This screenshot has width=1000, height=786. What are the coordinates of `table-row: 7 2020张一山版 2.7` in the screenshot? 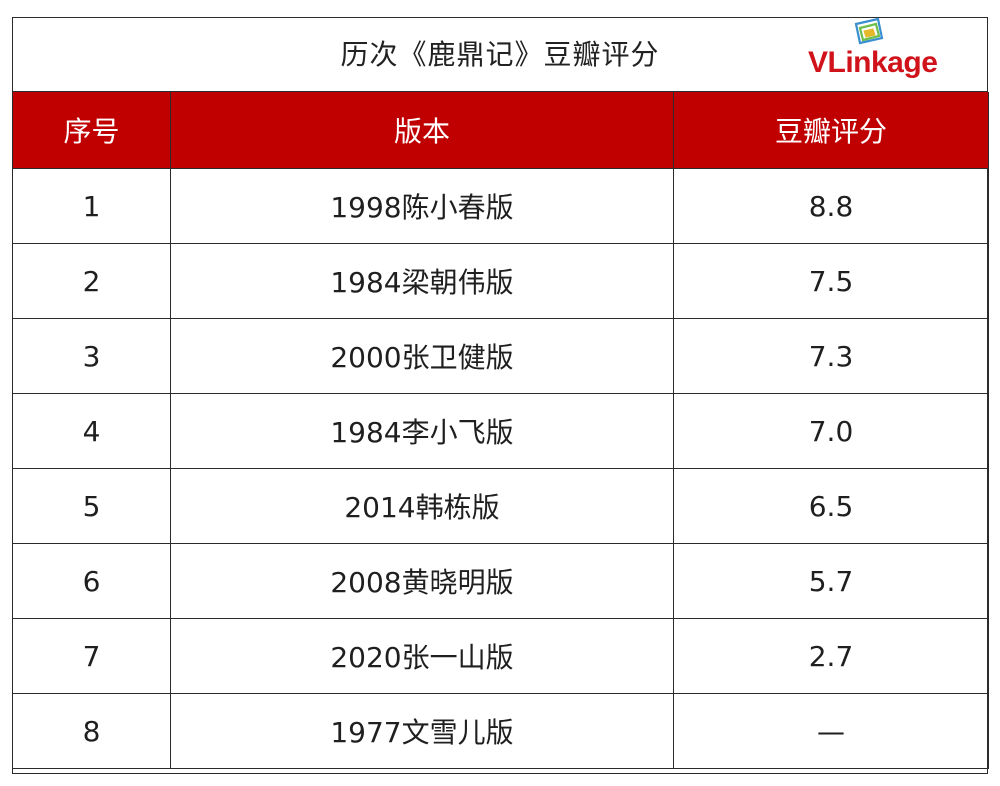 It's located at (500, 656).